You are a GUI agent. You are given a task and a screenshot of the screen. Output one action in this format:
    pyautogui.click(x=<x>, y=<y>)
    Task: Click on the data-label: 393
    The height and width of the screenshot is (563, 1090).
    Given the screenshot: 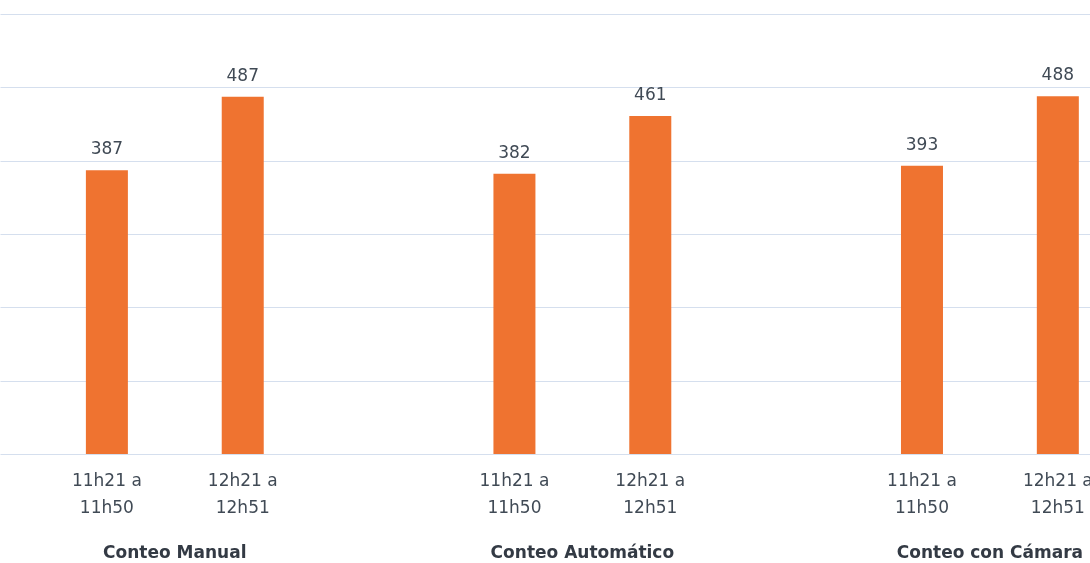 What is the action you would take?
    pyautogui.click(x=922, y=143)
    